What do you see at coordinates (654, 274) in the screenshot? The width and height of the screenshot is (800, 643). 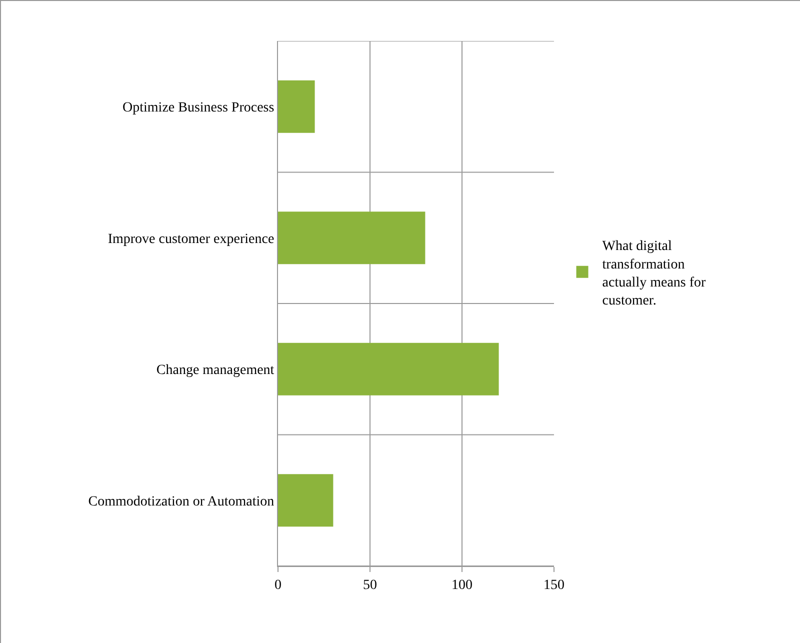 I see `legend-label: What digital transformation actually means for customer.` at bounding box center [654, 274].